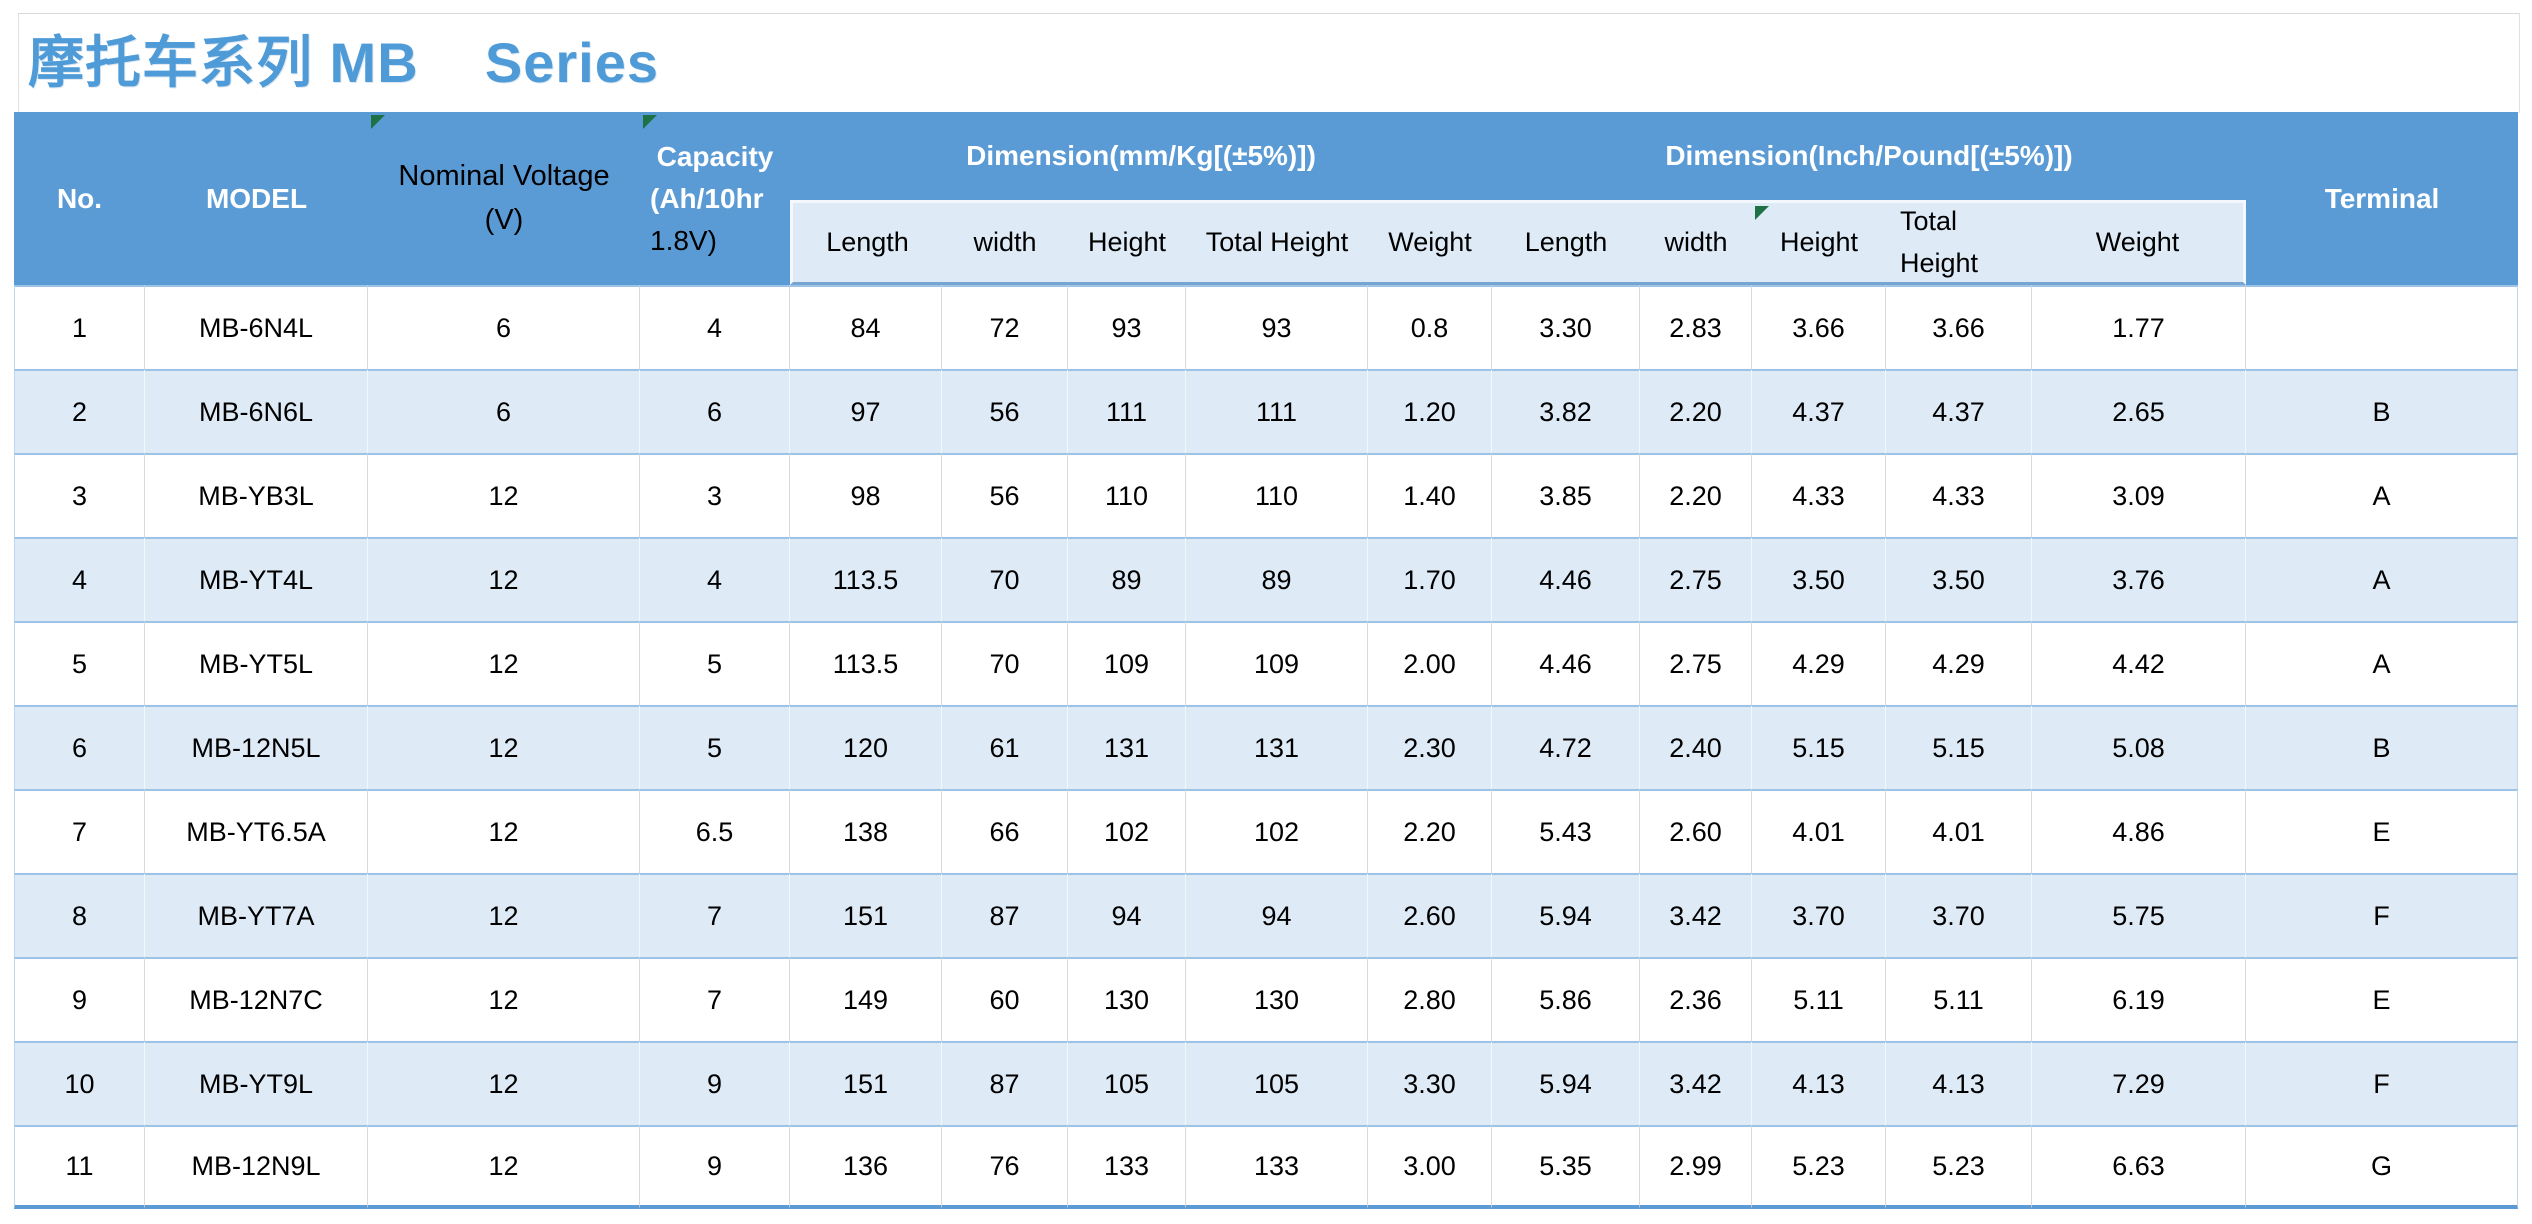  Describe the element at coordinates (866, 242) in the screenshot. I see `subheader-length-mm: Length` at that location.